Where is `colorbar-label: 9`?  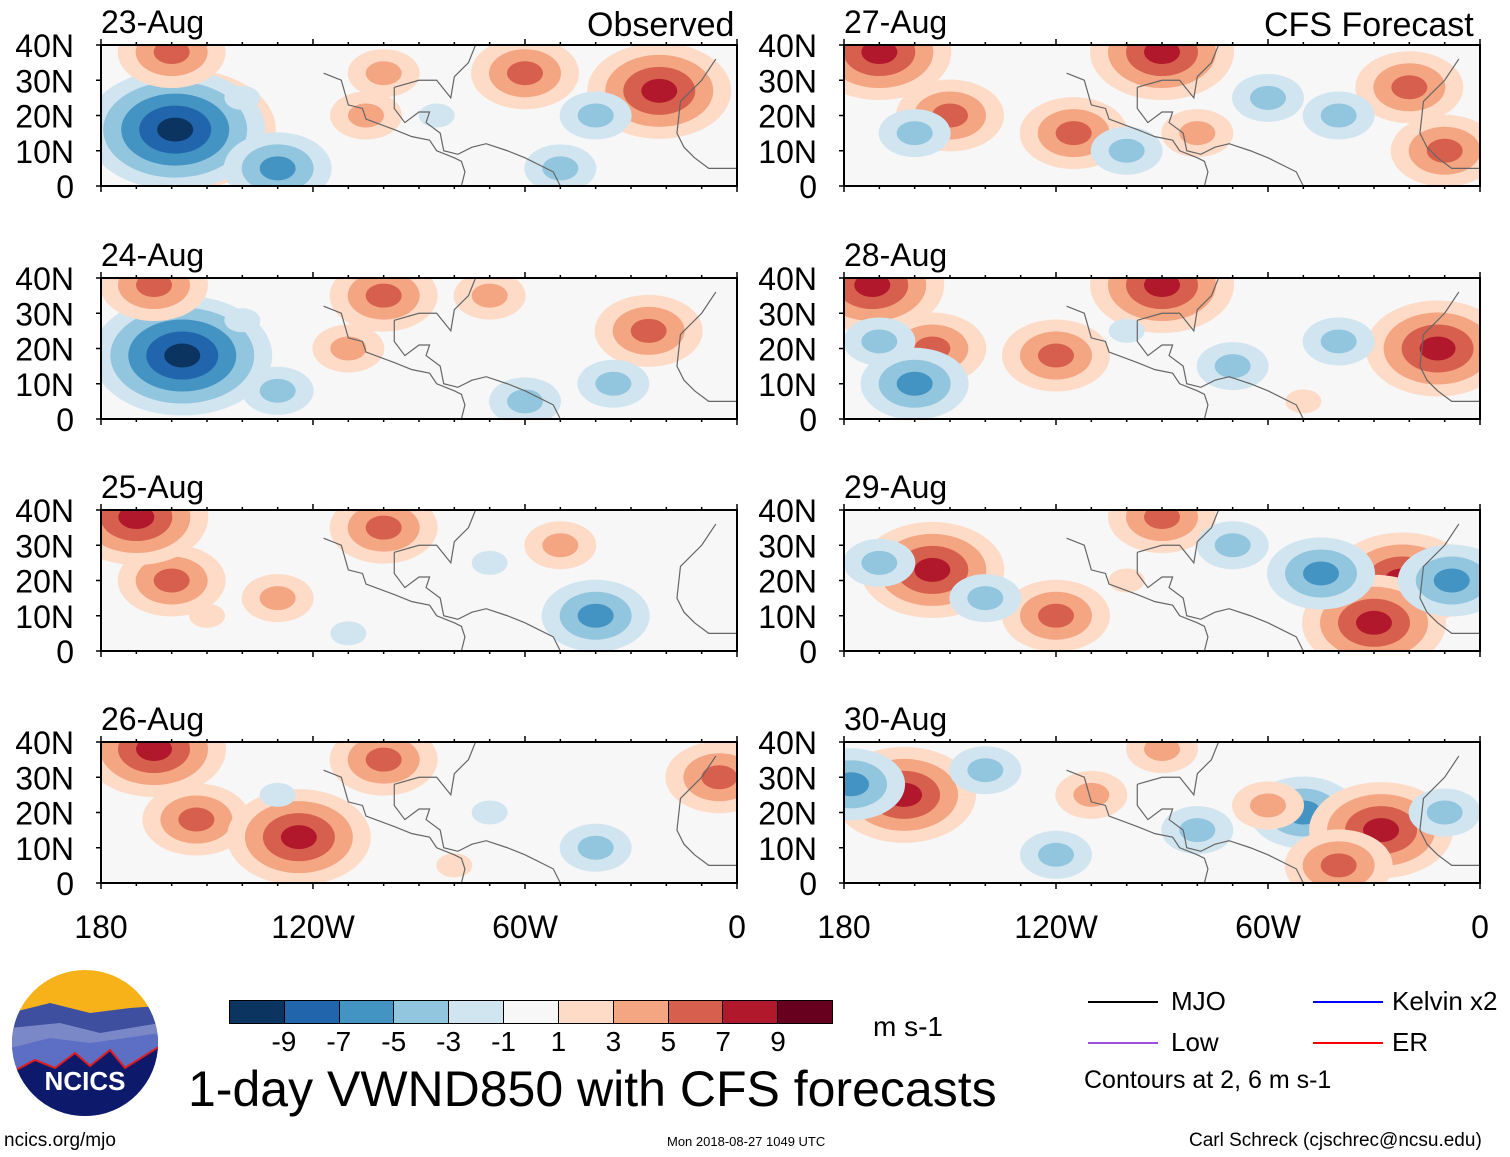
colorbar-label: 9 is located at coordinates (778, 1041).